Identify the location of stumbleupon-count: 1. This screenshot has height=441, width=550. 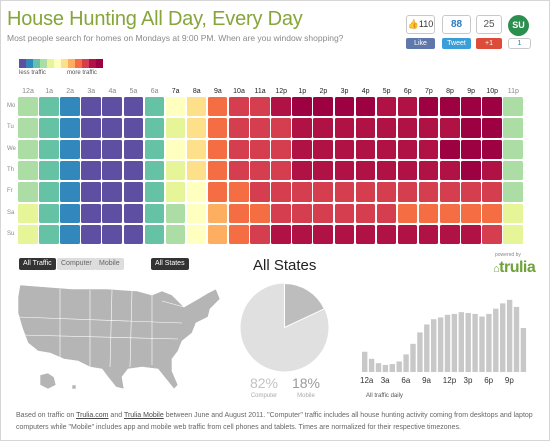
(519, 43).